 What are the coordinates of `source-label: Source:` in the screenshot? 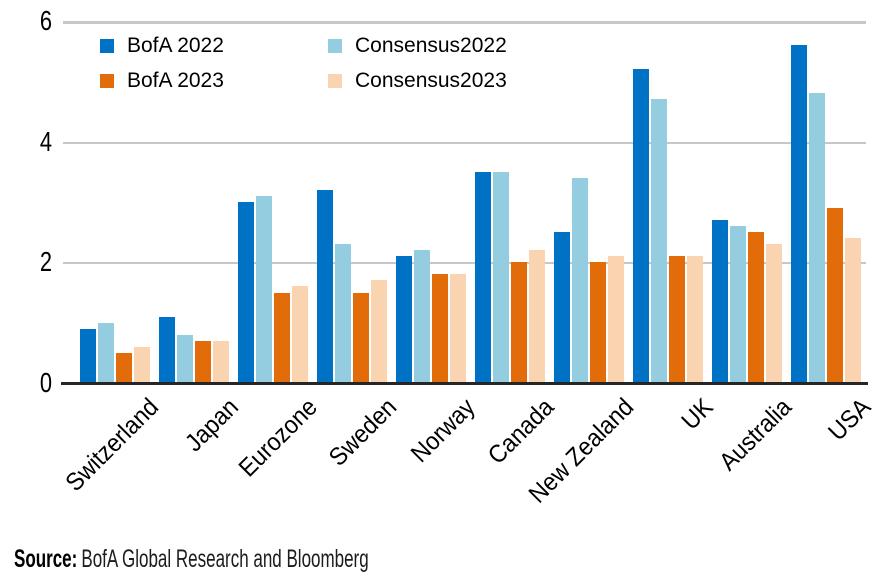 It's located at (46, 559).